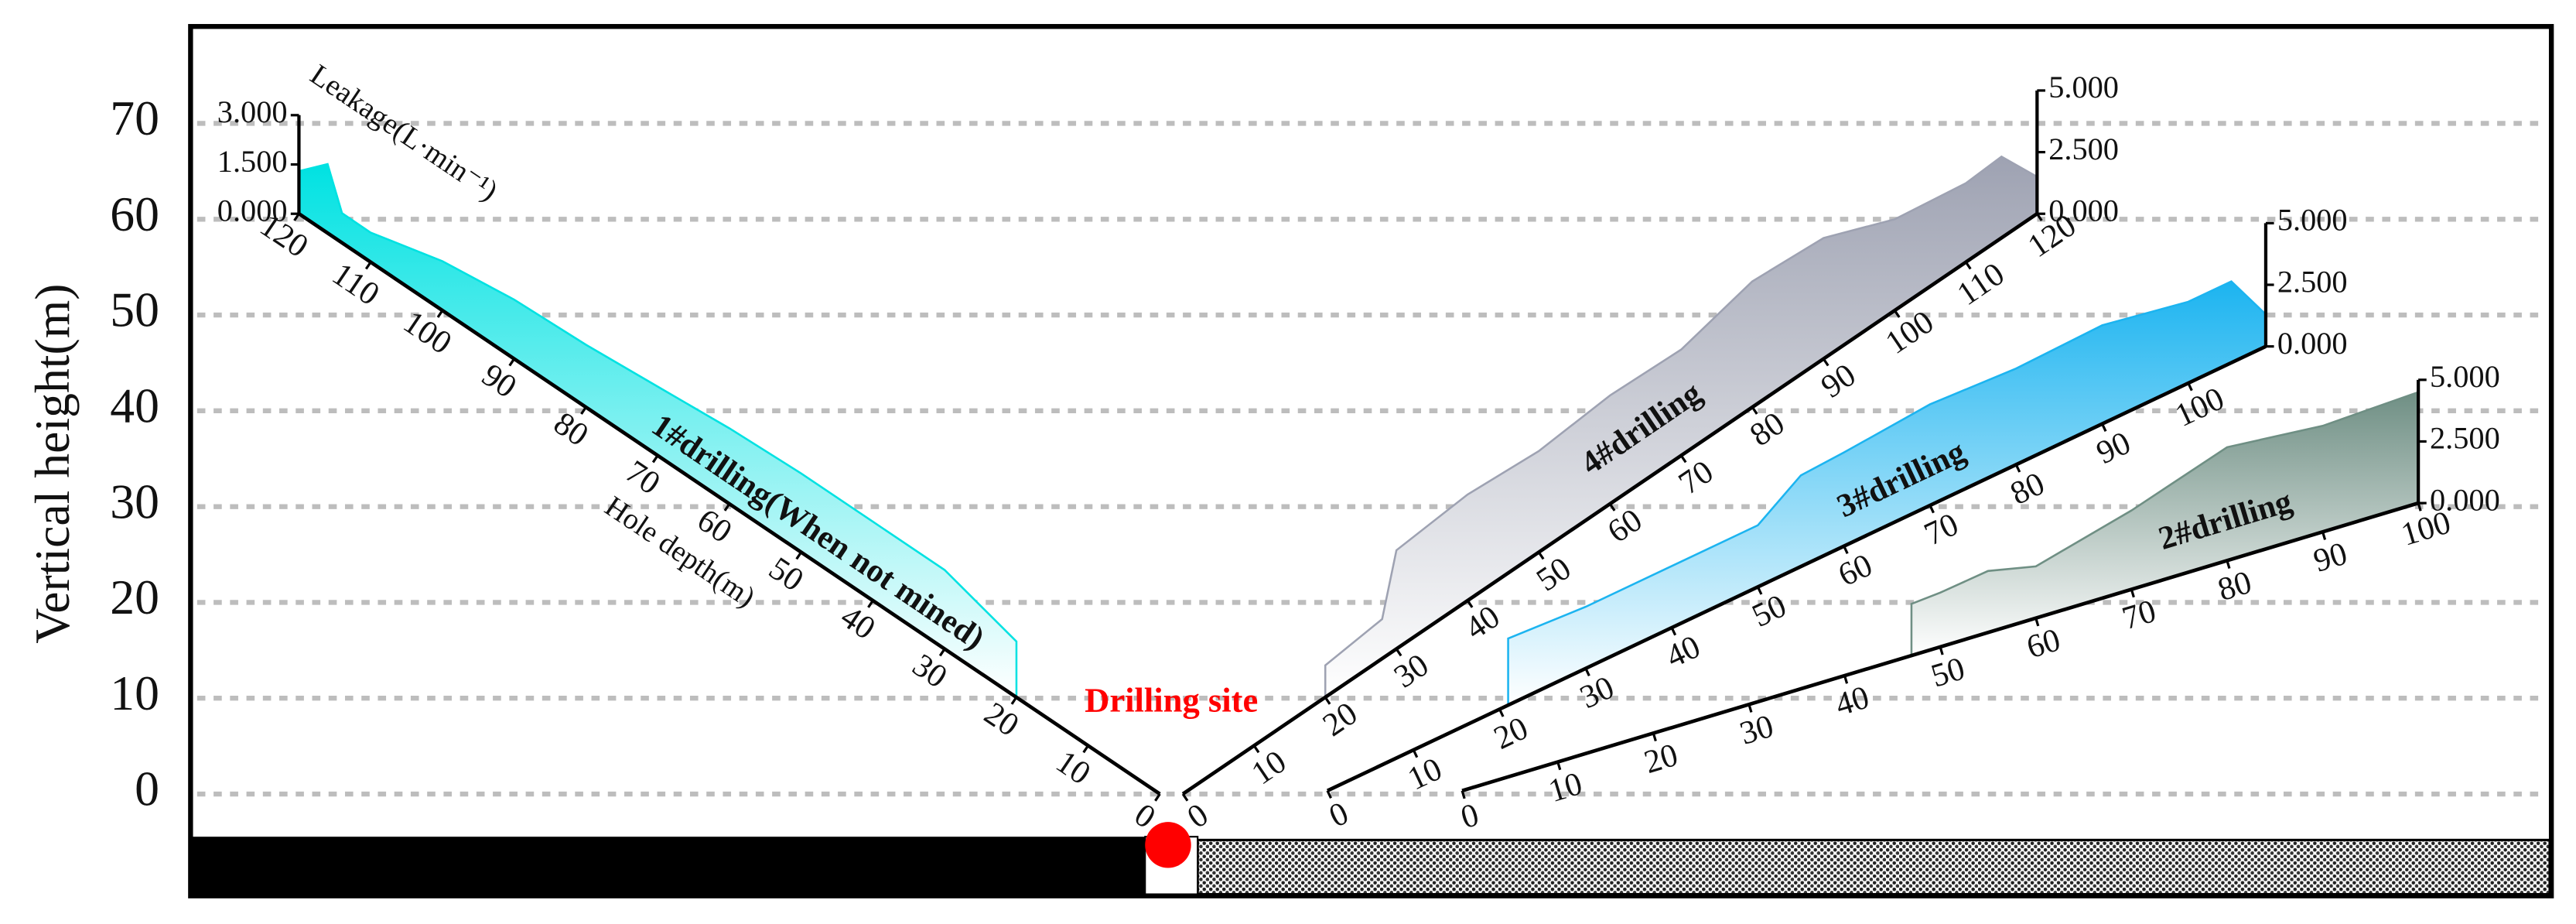 The height and width of the screenshot is (924, 2576). What do you see at coordinates (252, 111) in the screenshot?
I see `leakage-tick-label: 3.000` at bounding box center [252, 111].